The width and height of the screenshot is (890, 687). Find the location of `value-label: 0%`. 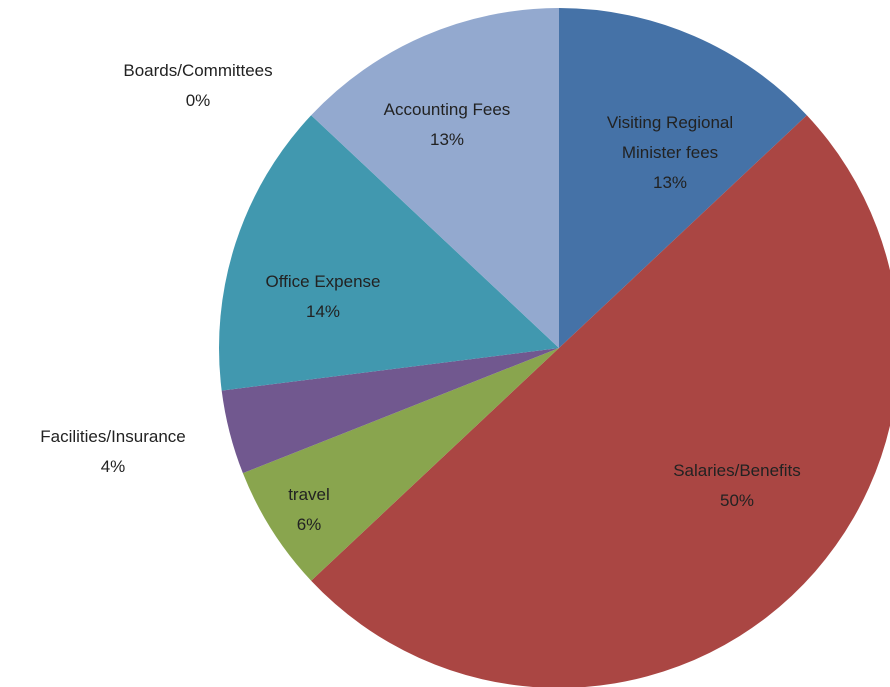

value-label: 0% is located at coordinates (198, 100).